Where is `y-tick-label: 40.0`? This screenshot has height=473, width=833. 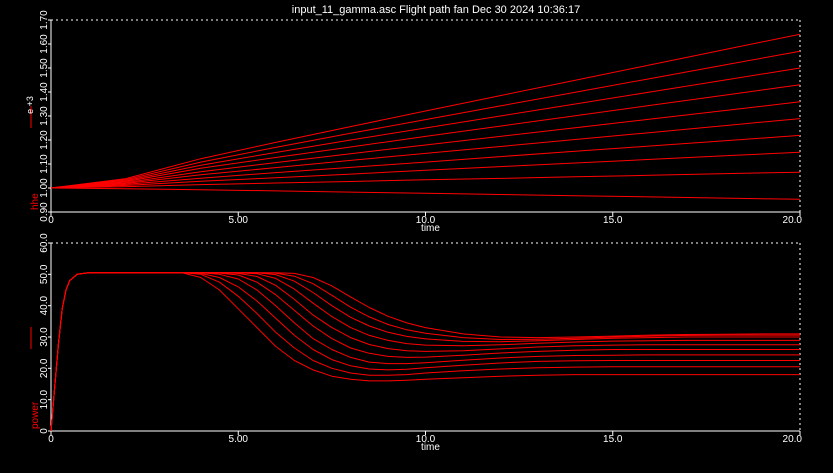 y-tick-label: 40.0 is located at coordinates (44, 305).